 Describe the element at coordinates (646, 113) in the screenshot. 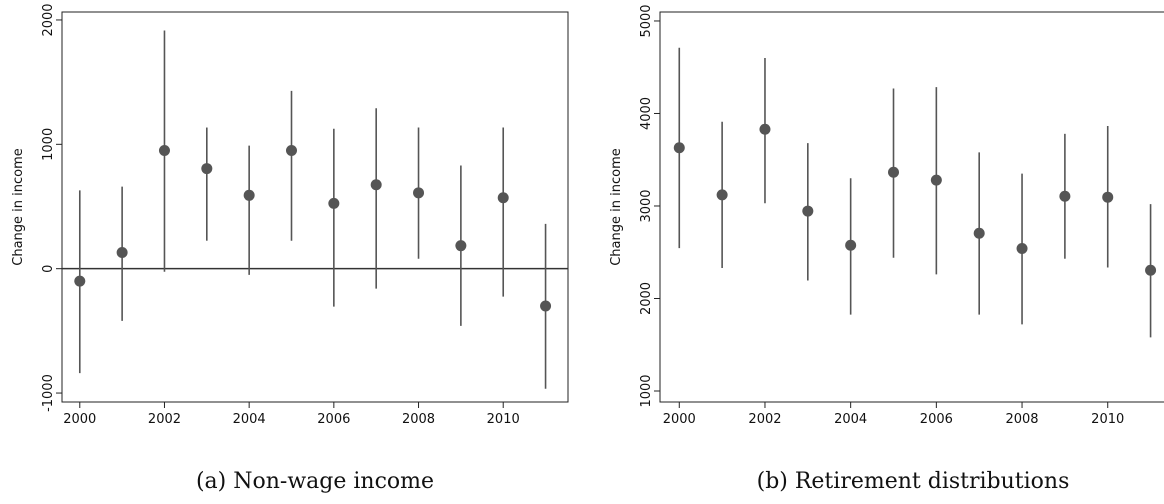

I see `y-tick-label: 4000` at that location.